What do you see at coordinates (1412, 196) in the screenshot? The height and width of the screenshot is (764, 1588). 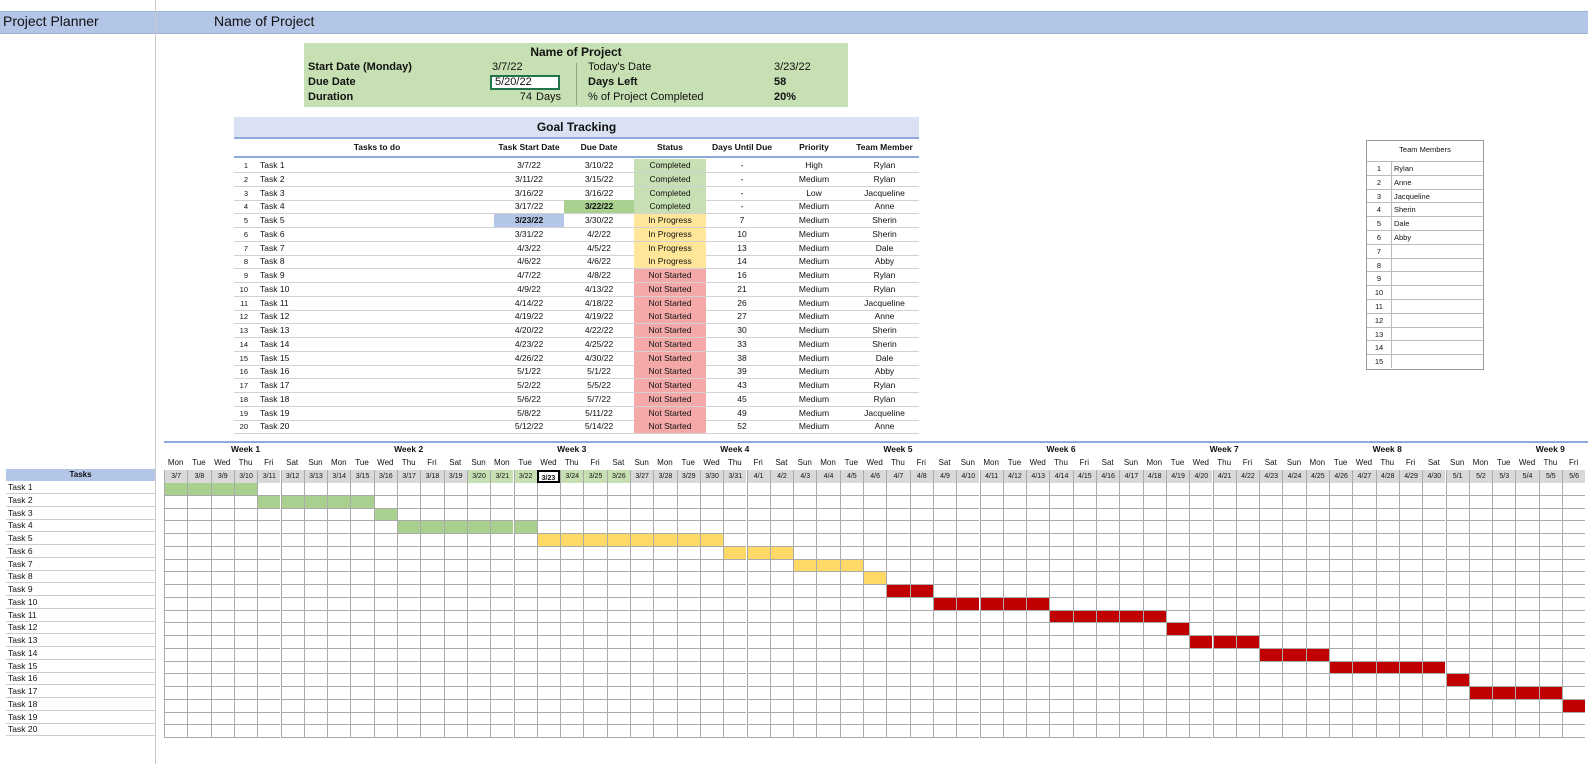 I see `team-member-name: Jacqueline` at bounding box center [1412, 196].